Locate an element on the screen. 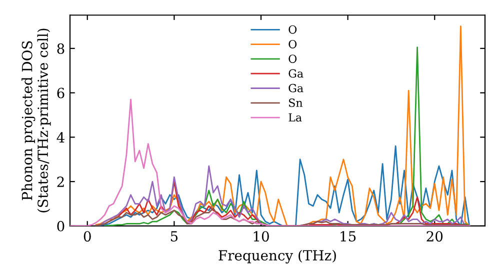 This screenshot has height=280, width=500. y-tick-label: 4 is located at coordinates (60, 137).